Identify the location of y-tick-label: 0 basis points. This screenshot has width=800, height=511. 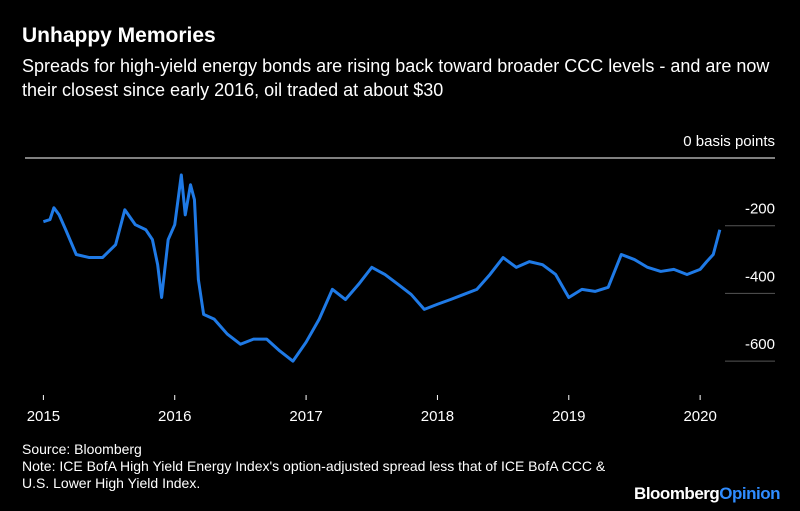
(729, 141).